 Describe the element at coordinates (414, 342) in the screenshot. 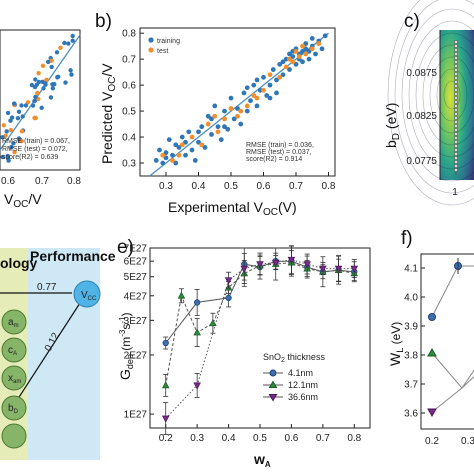

I see `panel-f-yticks: 4.1 4.0 3.9 3.8 3.7 3.6` at that location.